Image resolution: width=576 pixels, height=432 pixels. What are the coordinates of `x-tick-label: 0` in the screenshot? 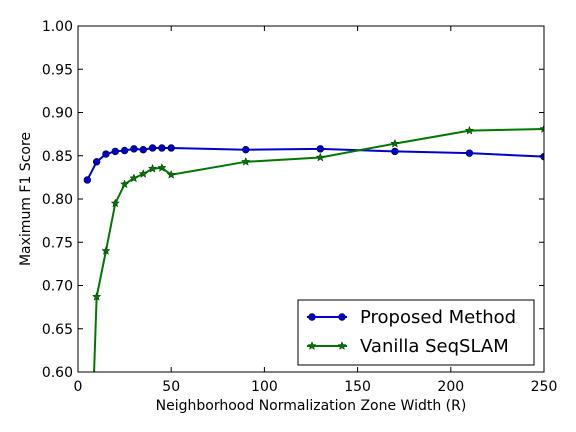 It's located at (78, 387).